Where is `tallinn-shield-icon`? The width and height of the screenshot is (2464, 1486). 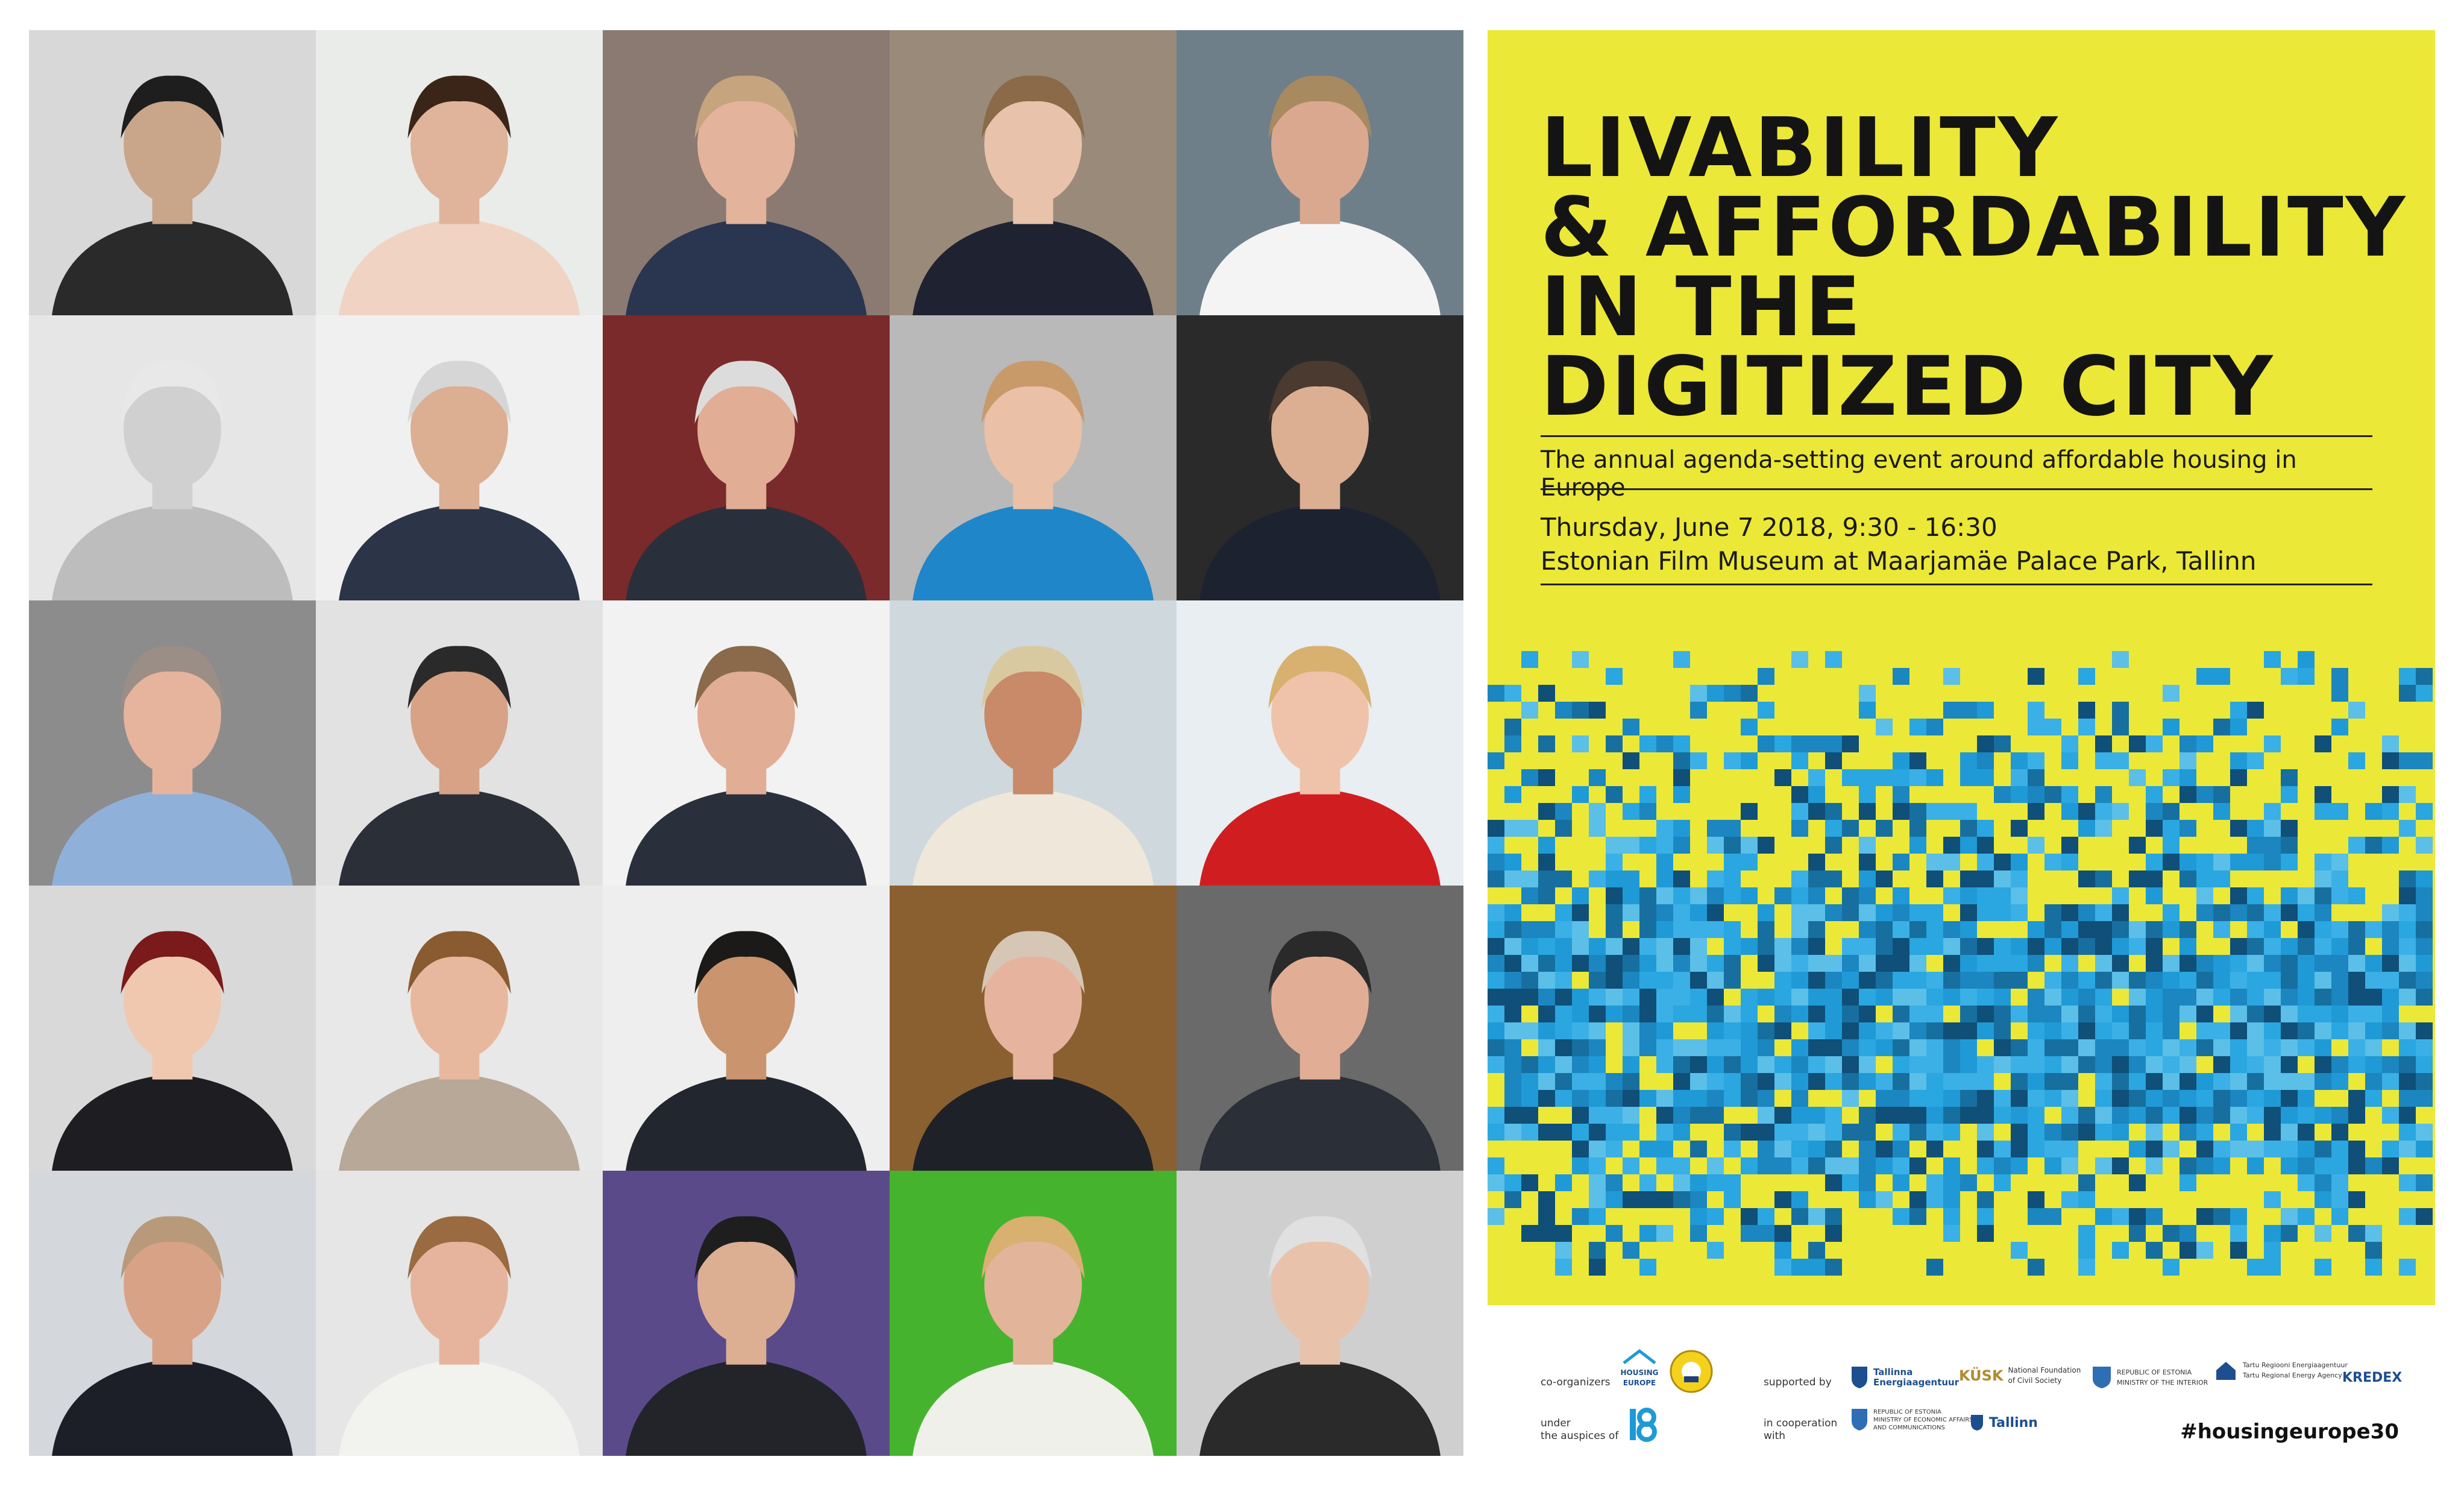 tallinn-shield-icon is located at coordinates (1977, 1423).